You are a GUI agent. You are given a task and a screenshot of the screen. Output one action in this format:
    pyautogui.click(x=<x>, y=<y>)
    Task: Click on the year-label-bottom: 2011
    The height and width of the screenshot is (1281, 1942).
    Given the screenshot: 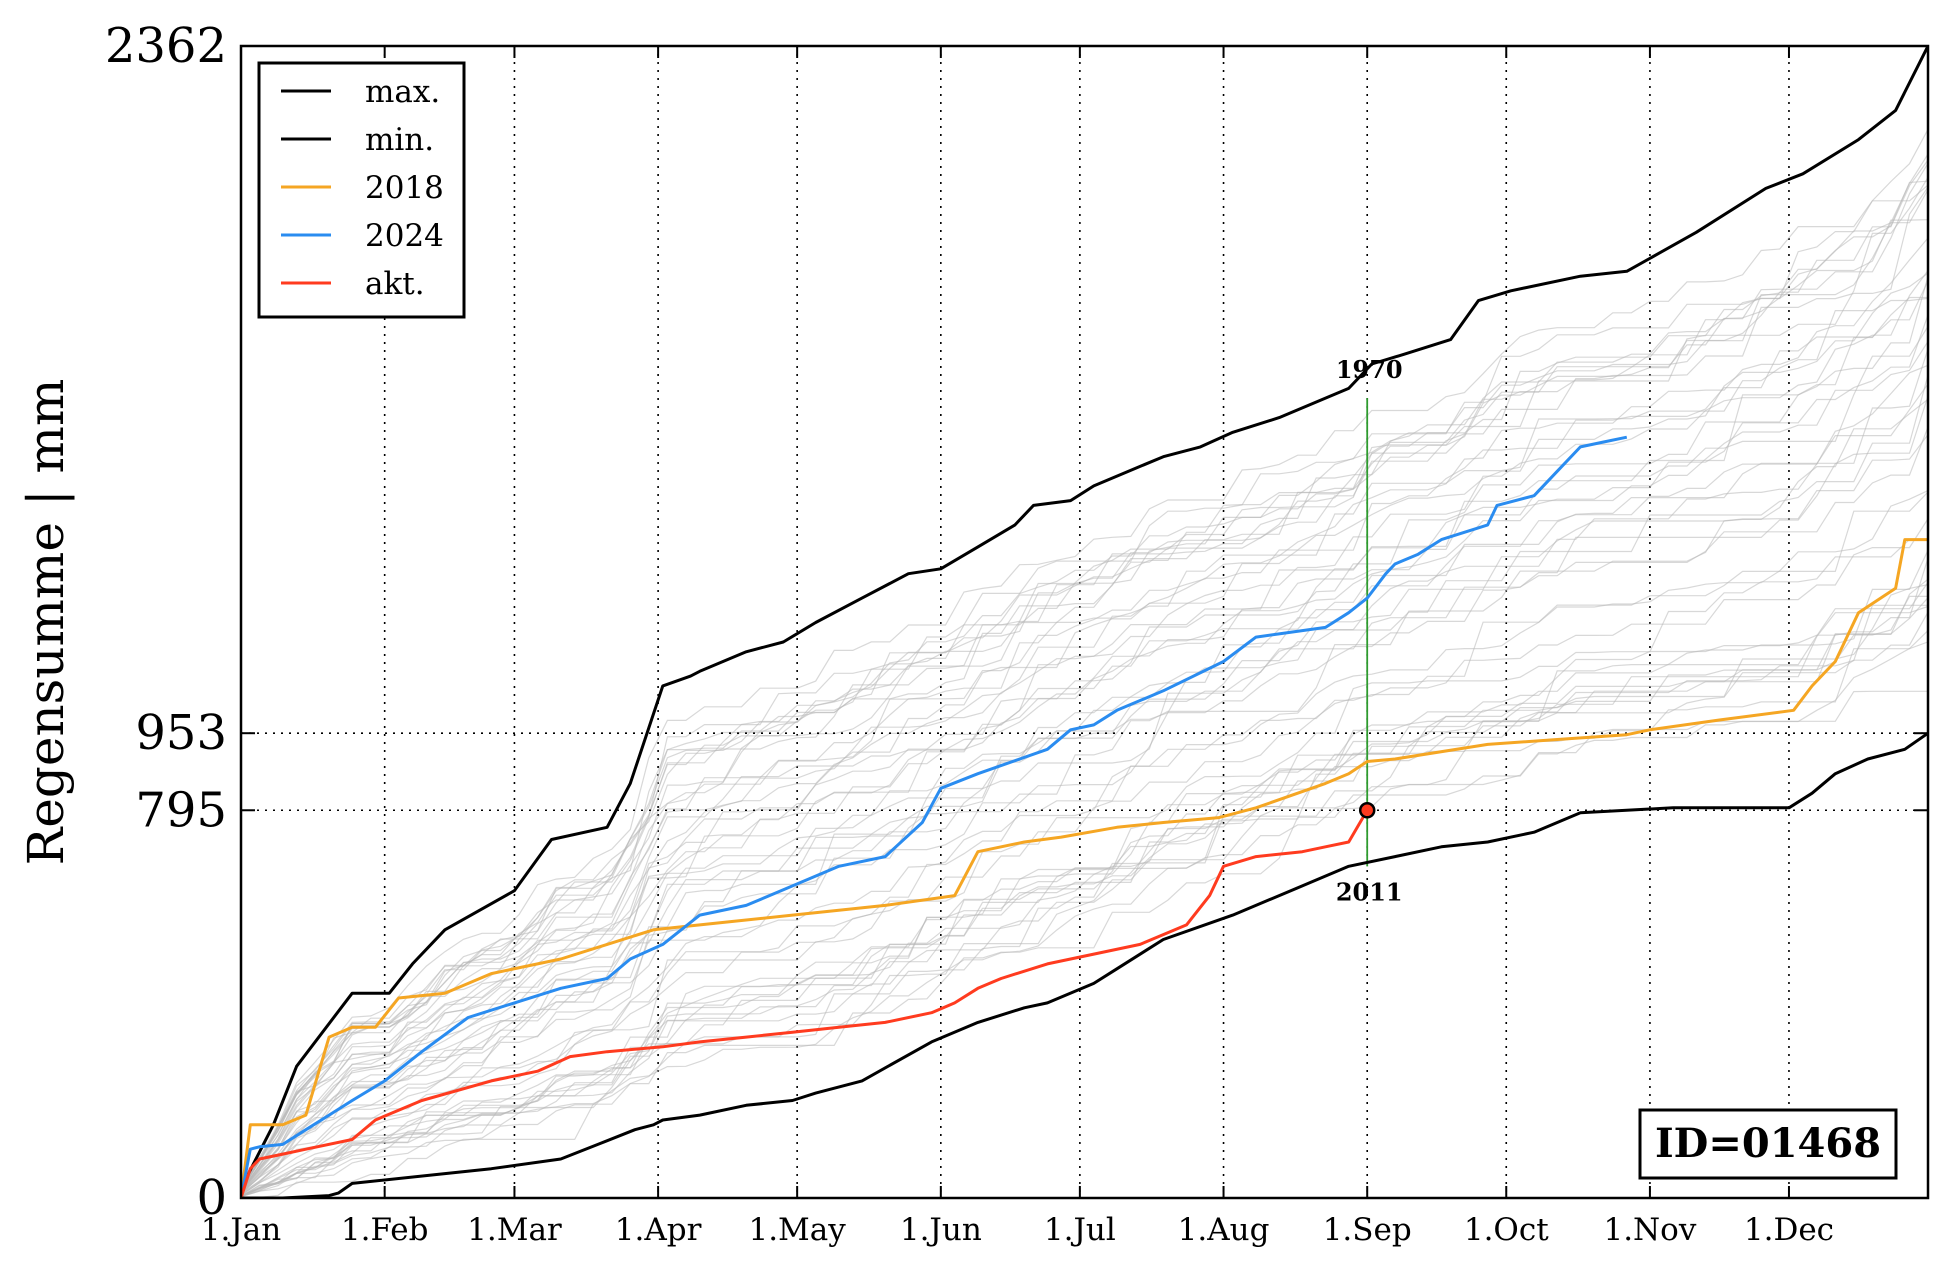 What is the action you would take?
    pyautogui.click(x=1369, y=891)
    